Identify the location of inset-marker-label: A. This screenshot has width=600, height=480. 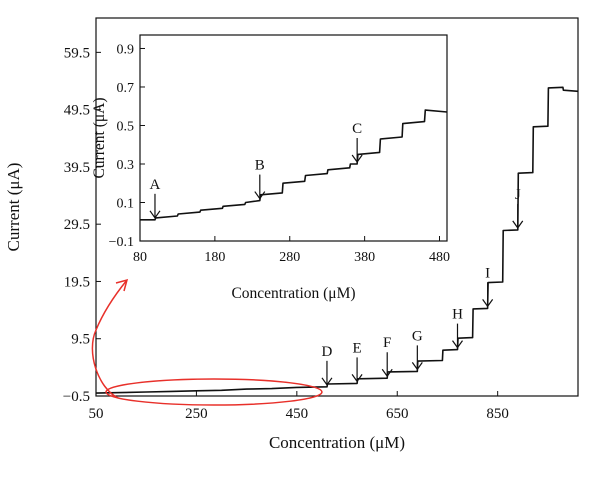
(155, 185).